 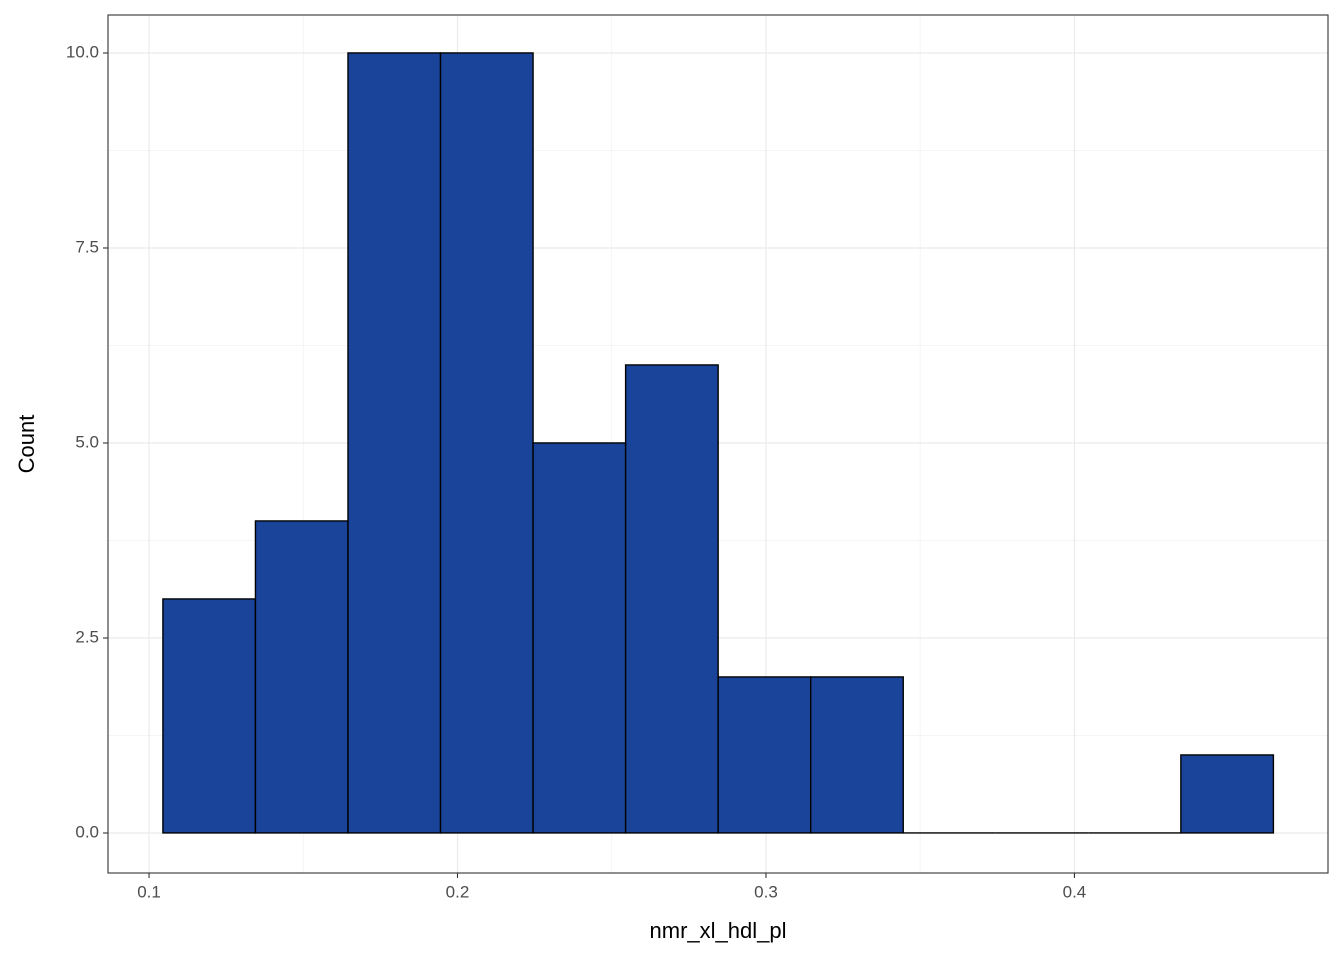 I want to click on y-tick-label: 0.0, so click(x=87, y=831).